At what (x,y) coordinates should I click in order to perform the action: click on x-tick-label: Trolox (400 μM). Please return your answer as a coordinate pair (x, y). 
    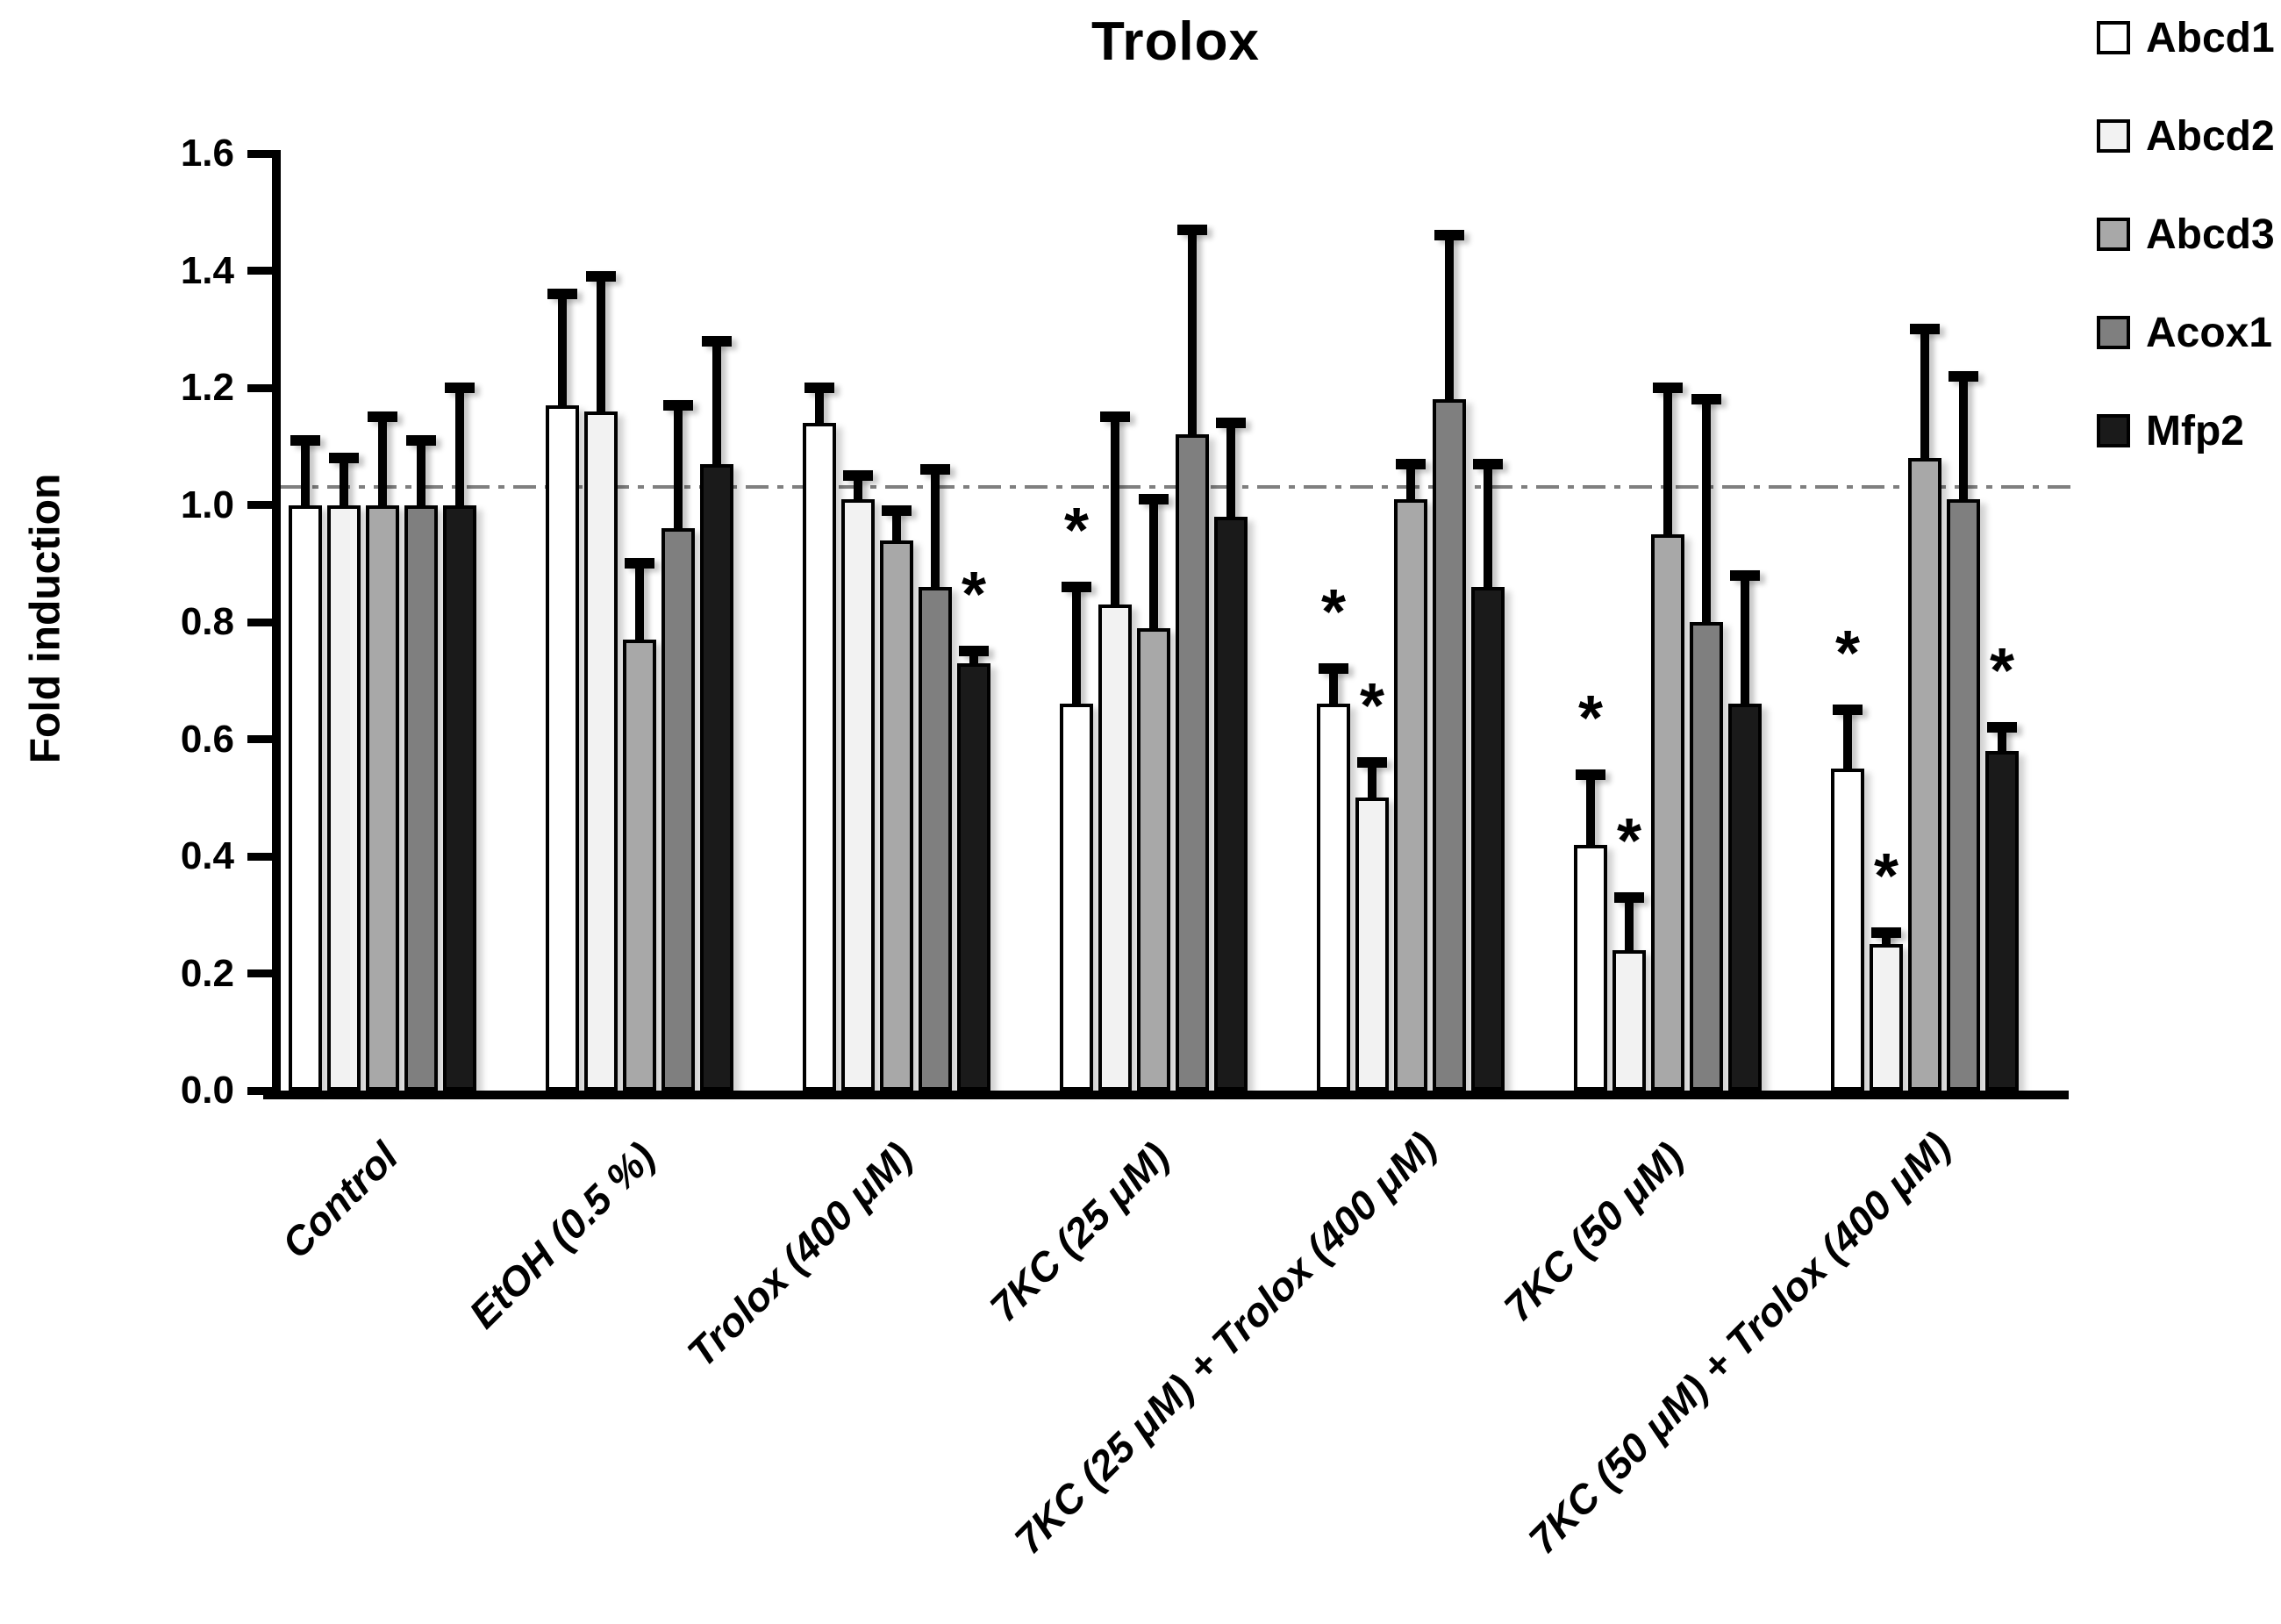
    Looking at the image, I should click on (799, 1255).